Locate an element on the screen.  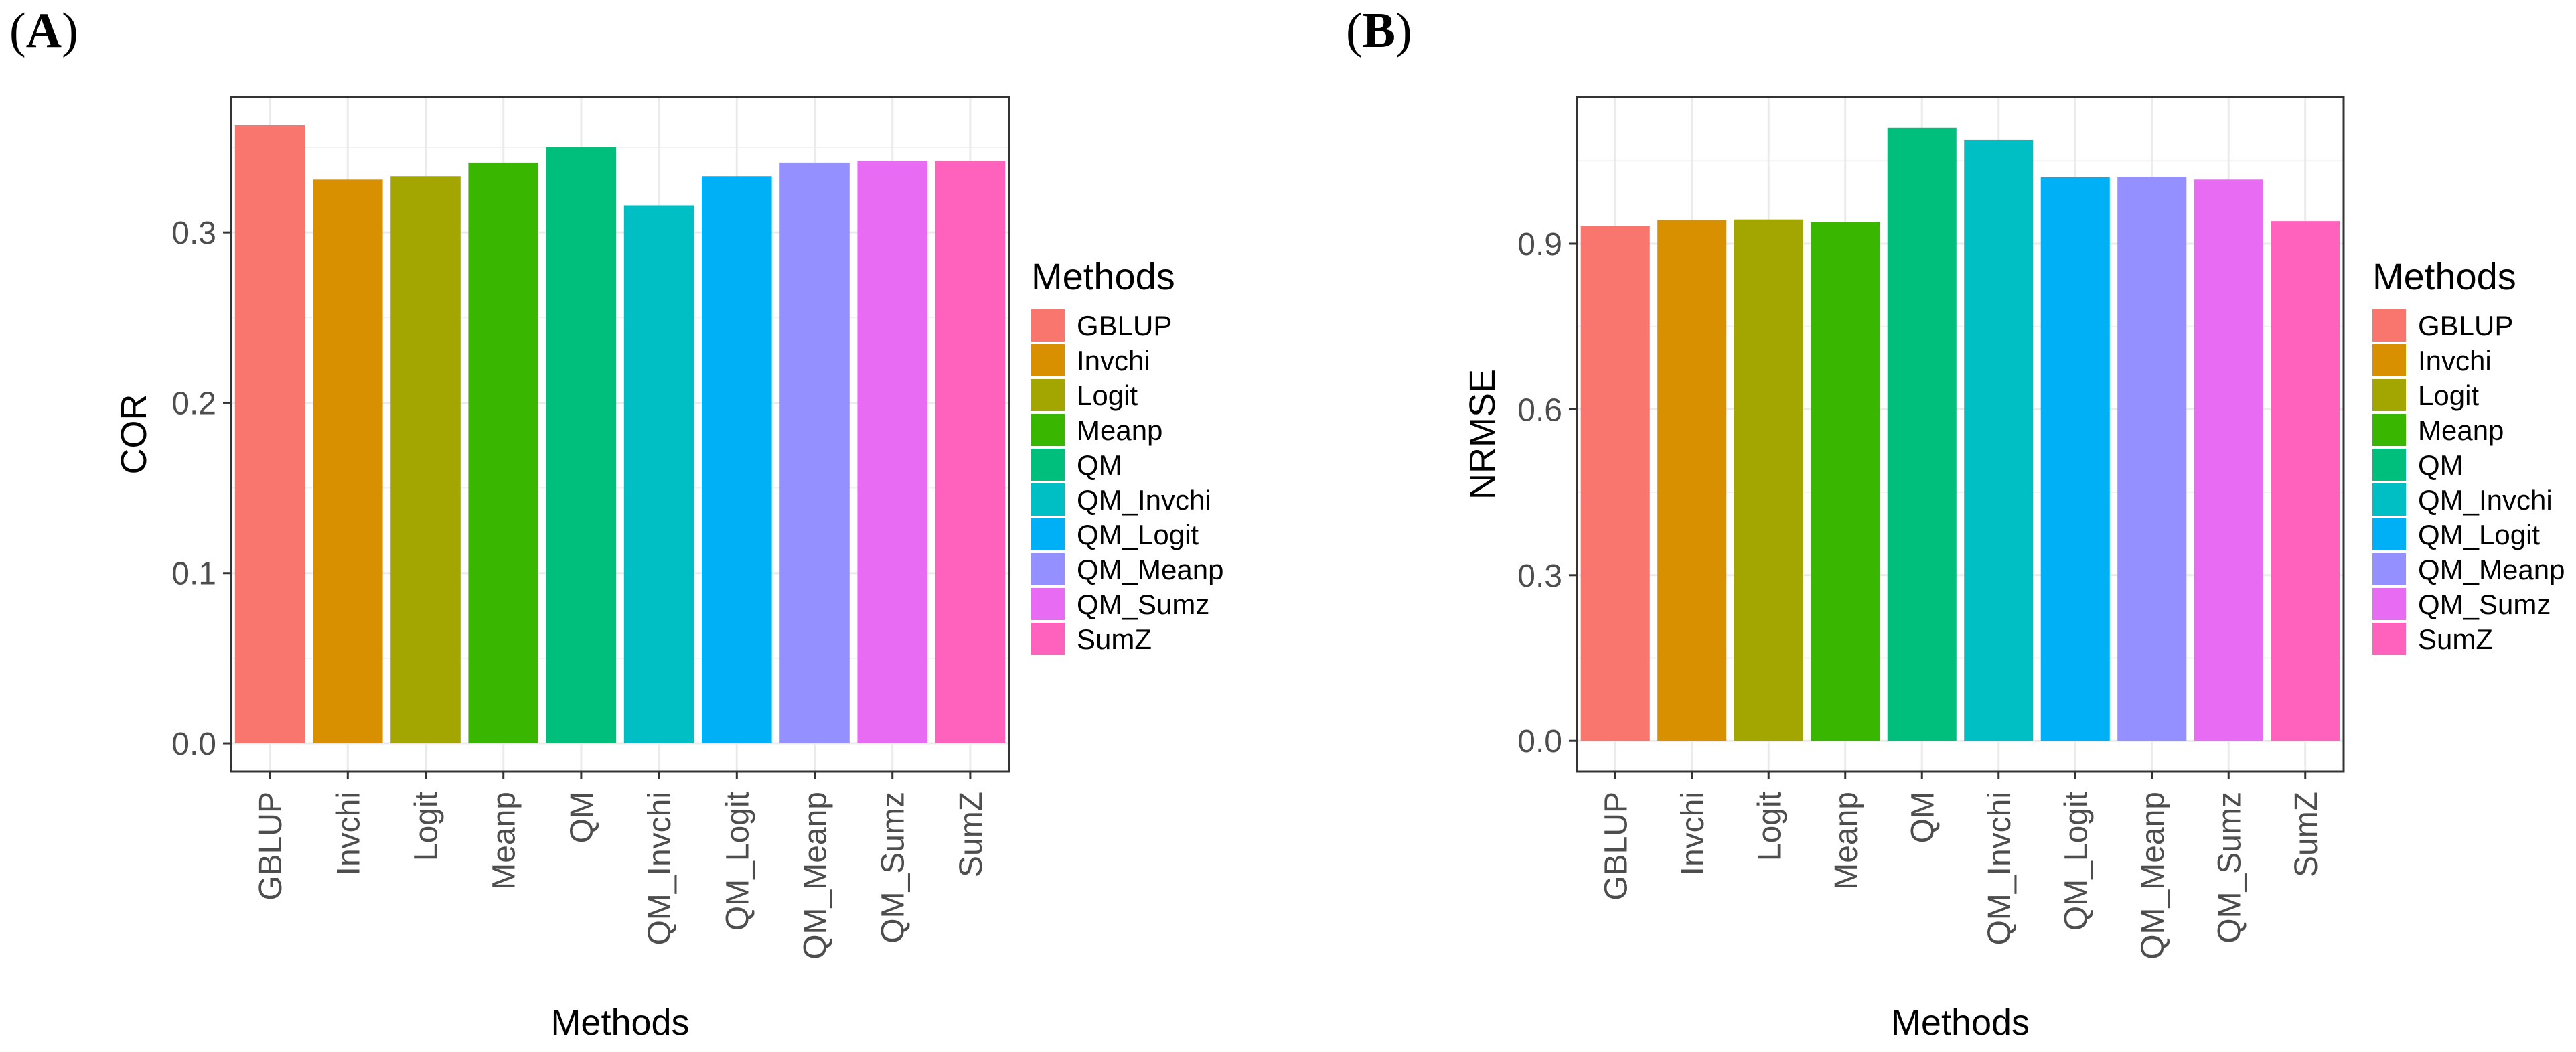
panel-label: (B) is located at coordinates (1379, 30).